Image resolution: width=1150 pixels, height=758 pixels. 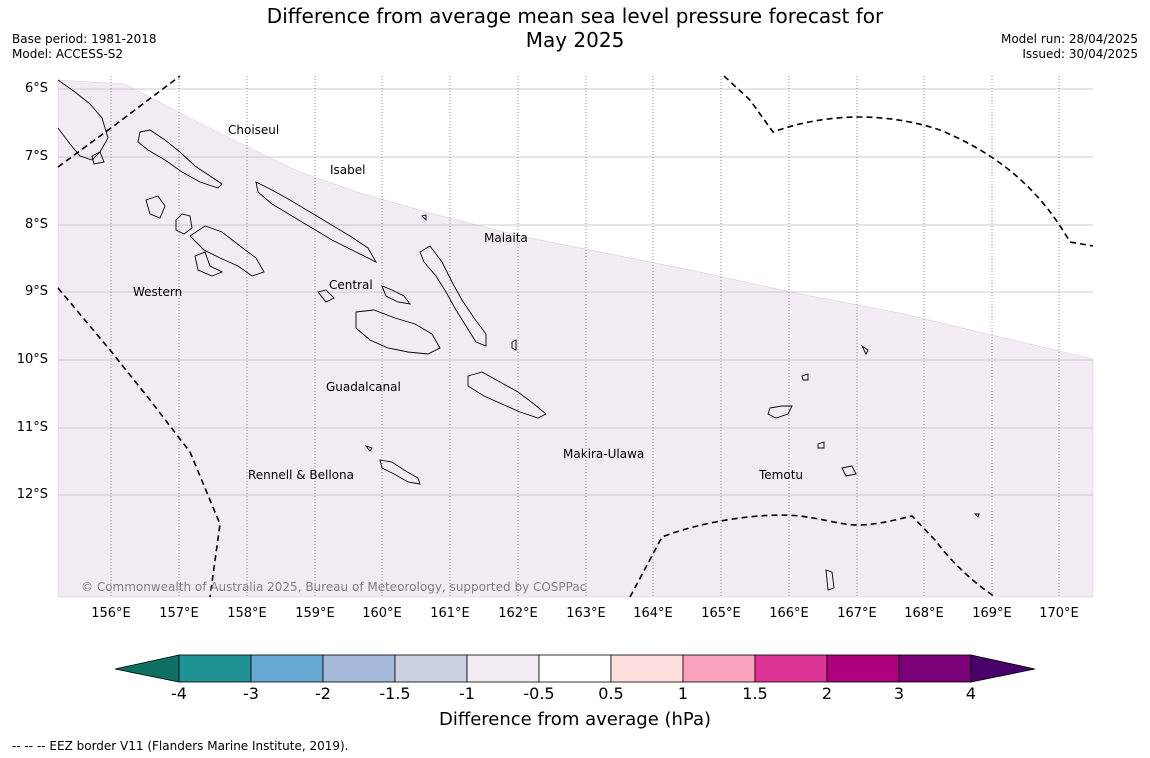 What do you see at coordinates (653, 613) in the screenshot?
I see `lon-label-164e: 164°E` at bounding box center [653, 613].